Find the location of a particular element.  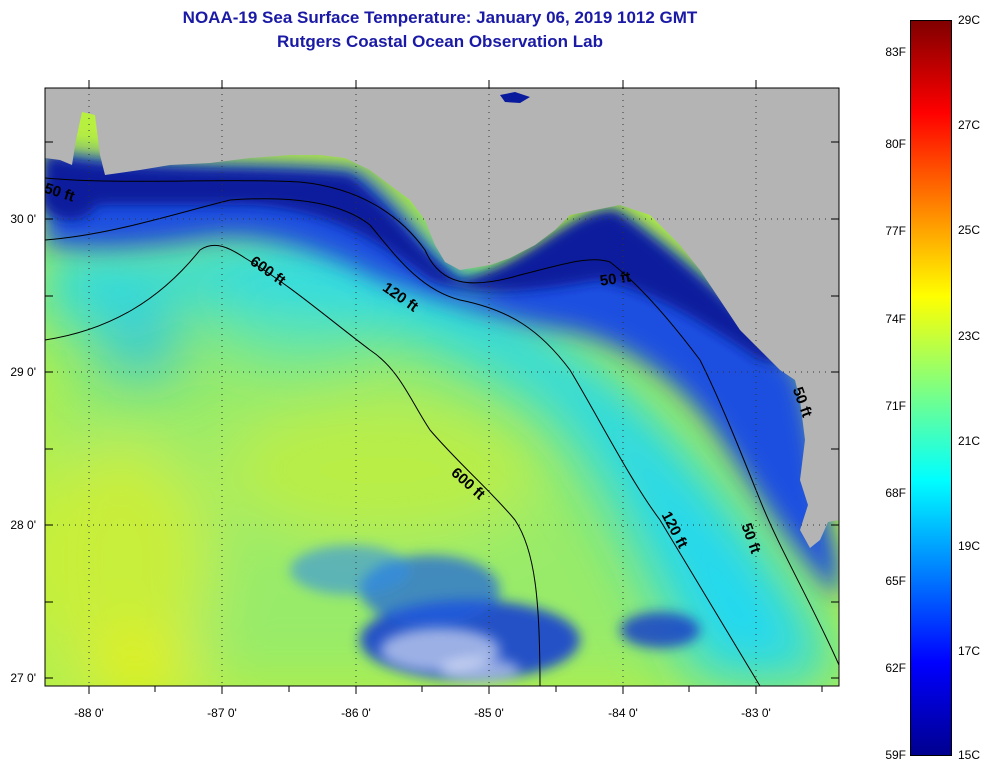

latitude-label: 30 0' is located at coordinates (23, 219).